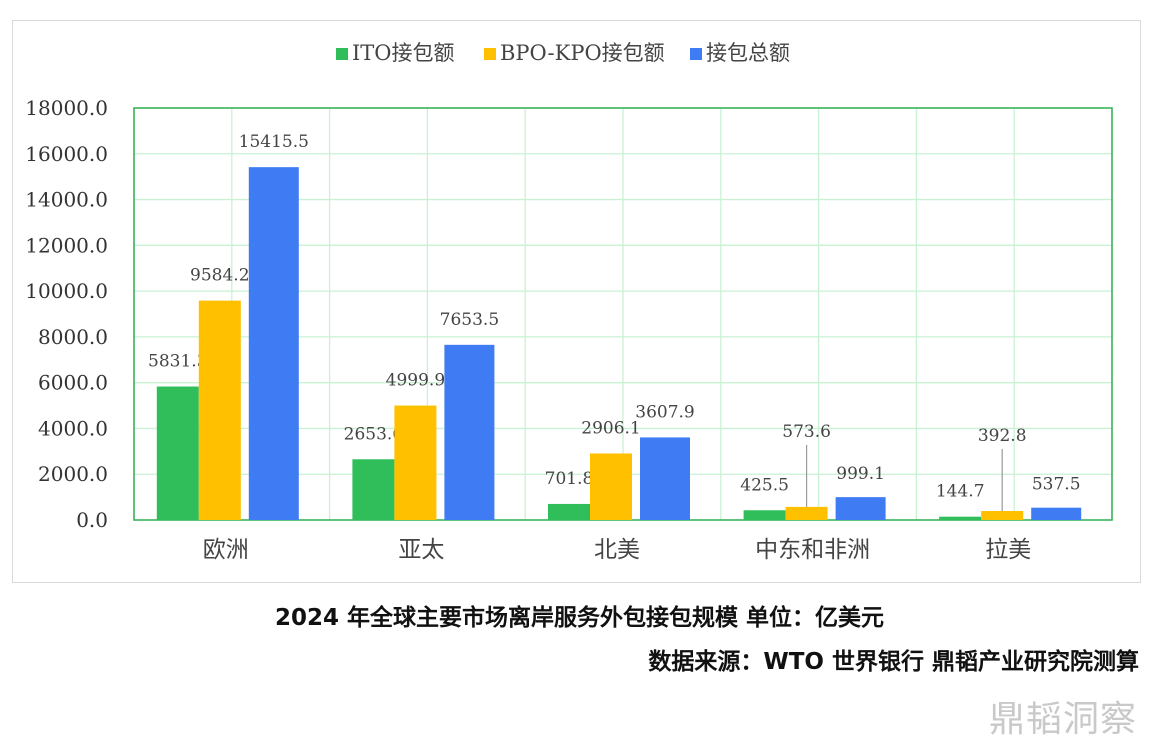  I want to click on y-tick-label: 6000.0, so click(73, 383).